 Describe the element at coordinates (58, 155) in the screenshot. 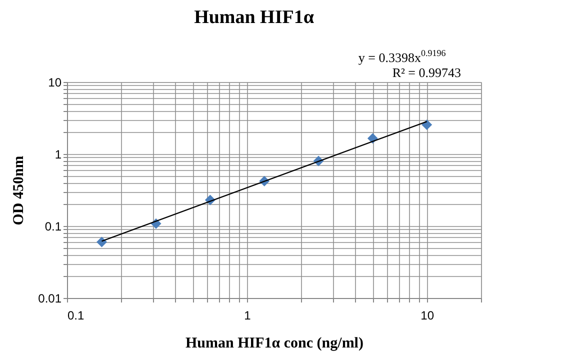

I see `y-tick-label: 1` at that location.